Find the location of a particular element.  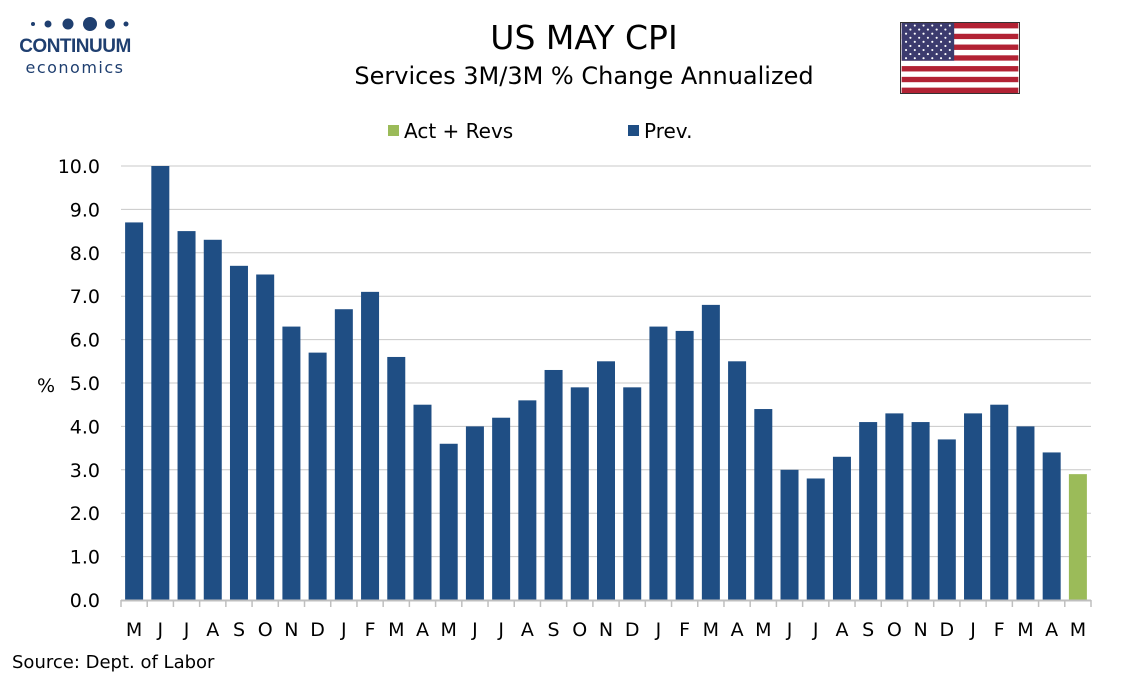

legend: Act + Revs Prev. is located at coordinates (540, 131).